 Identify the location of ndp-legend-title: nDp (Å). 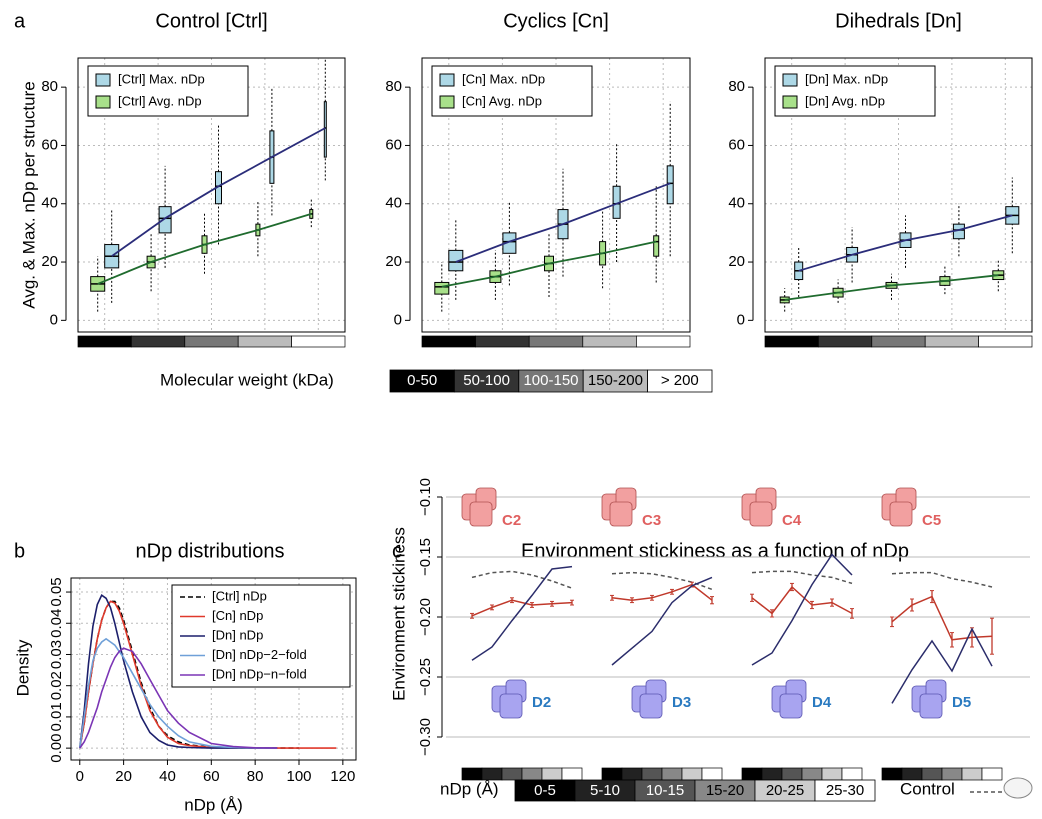
(469, 788).